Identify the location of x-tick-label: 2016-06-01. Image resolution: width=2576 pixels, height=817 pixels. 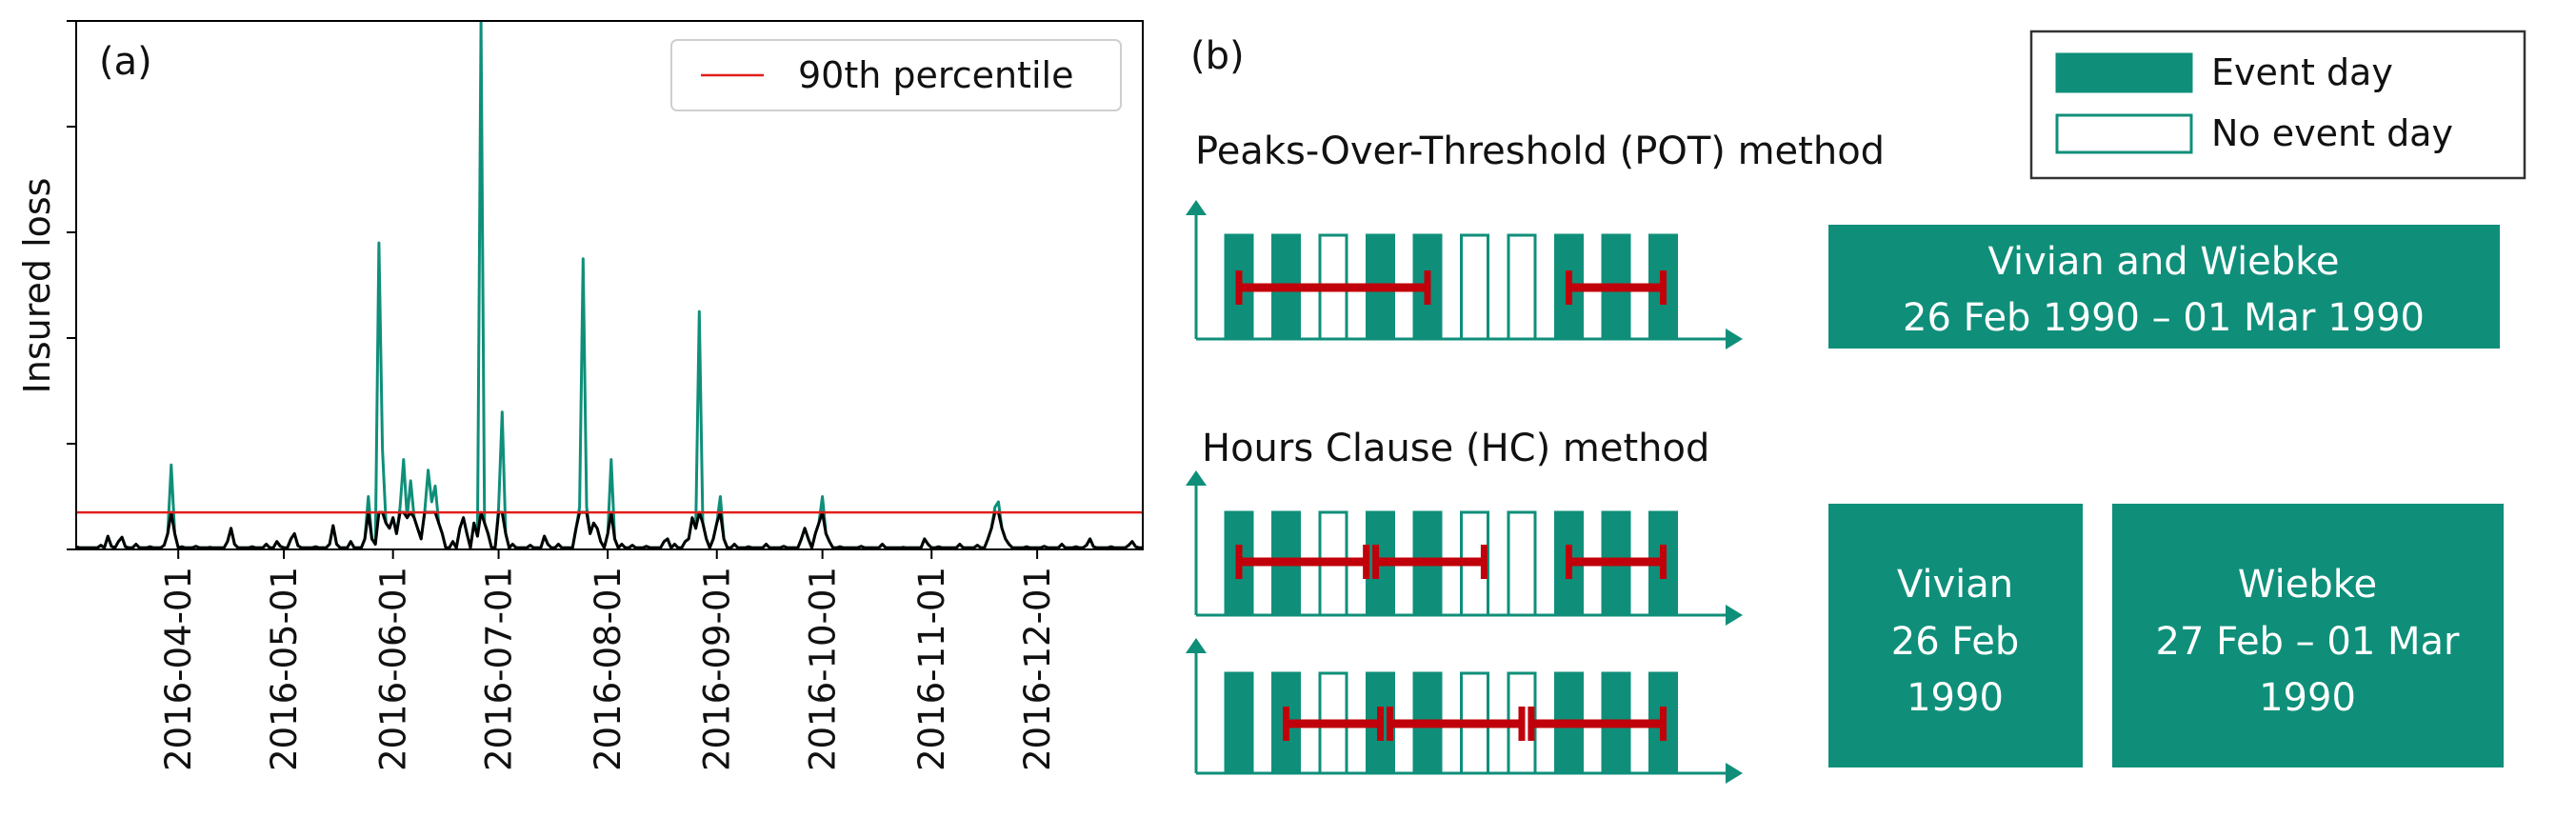
(393, 669).